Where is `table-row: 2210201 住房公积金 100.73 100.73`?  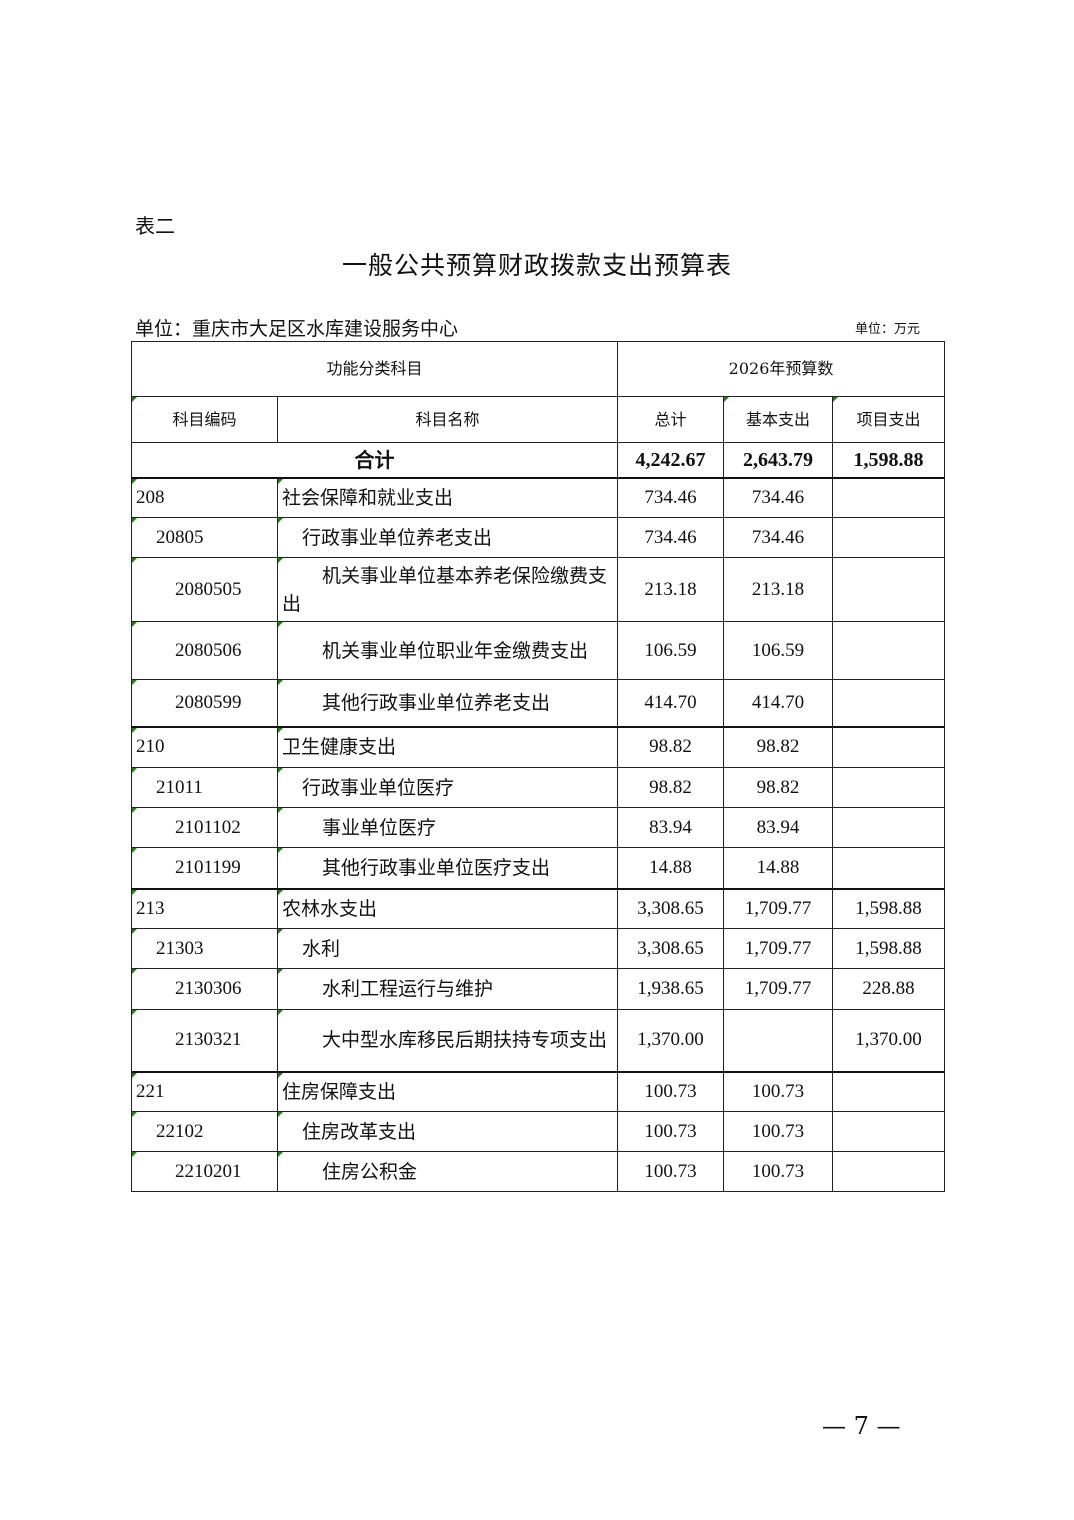
table-row: 2210201 住房公积金 100.73 100.73 is located at coordinates (538, 1171).